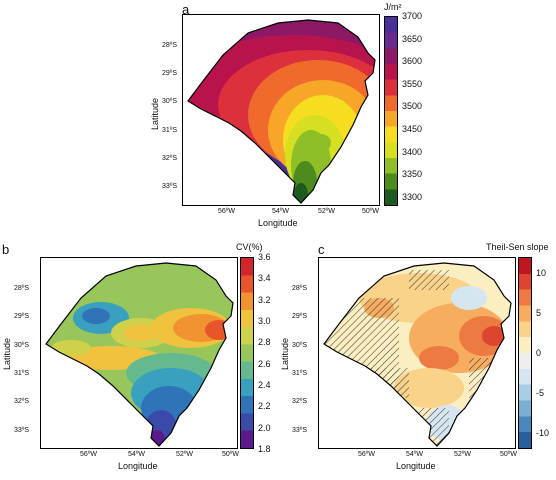 This screenshot has height=480, width=556. Describe the element at coordinates (412, 174) in the screenshot. I see `colorbar-a-tick: 3350` at that location.